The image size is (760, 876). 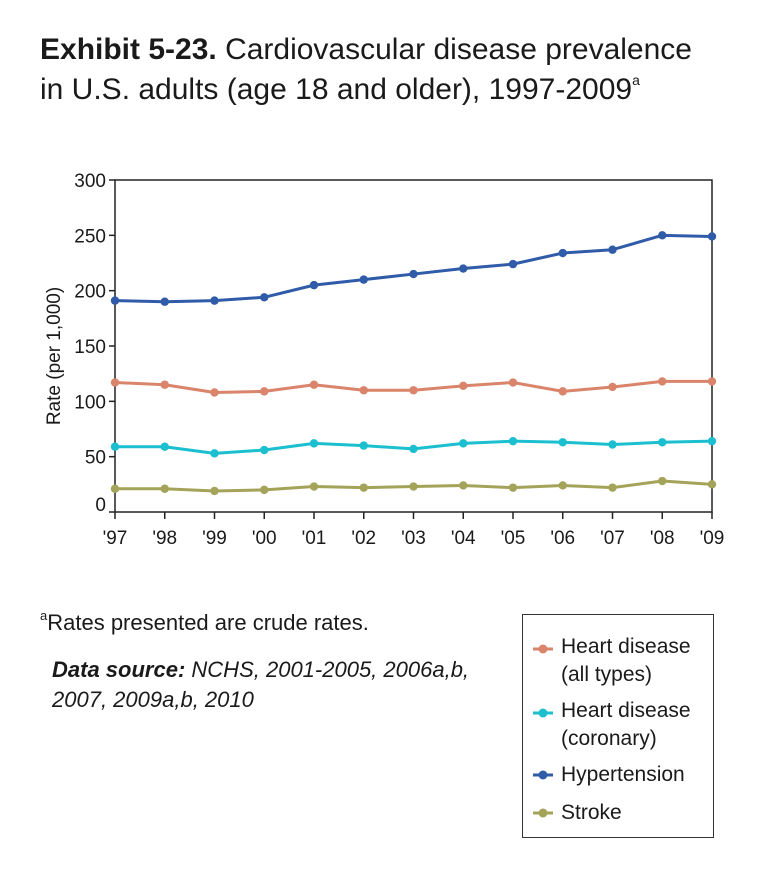 I want to click on legend-label-hypertension: Hypertension, so click(x=623, y=774).